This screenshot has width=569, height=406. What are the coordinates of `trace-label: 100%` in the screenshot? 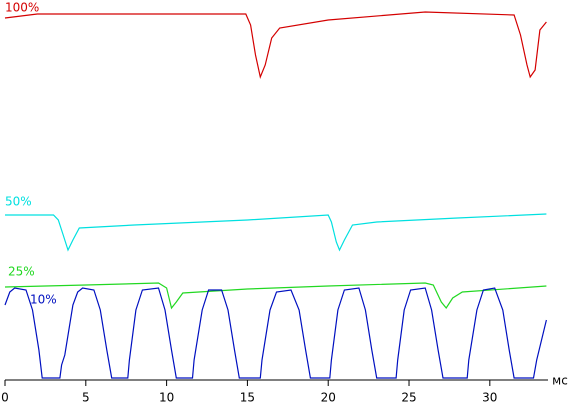 It's located at (22, 8).